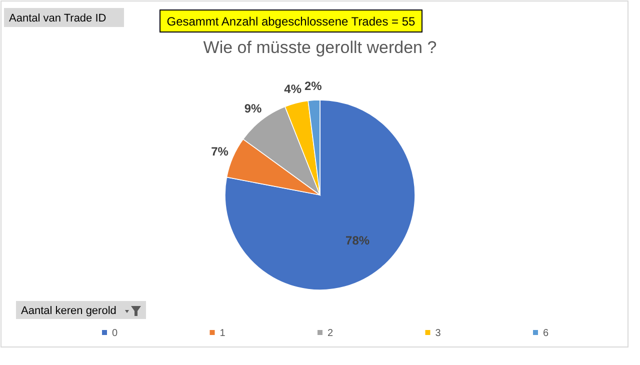  I want to click on data-label: 78%, so click(358, 240).